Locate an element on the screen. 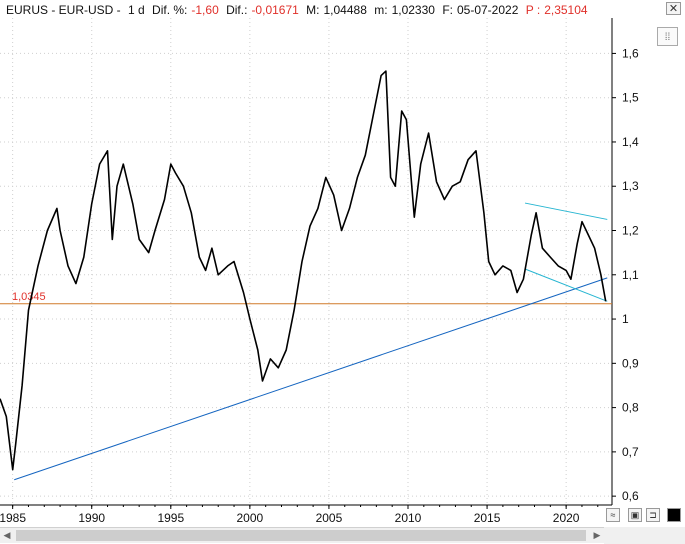 The height and width of the screenshot is (544, 685). y-tick-label: 0,7 is located at coordinates (630, 452).